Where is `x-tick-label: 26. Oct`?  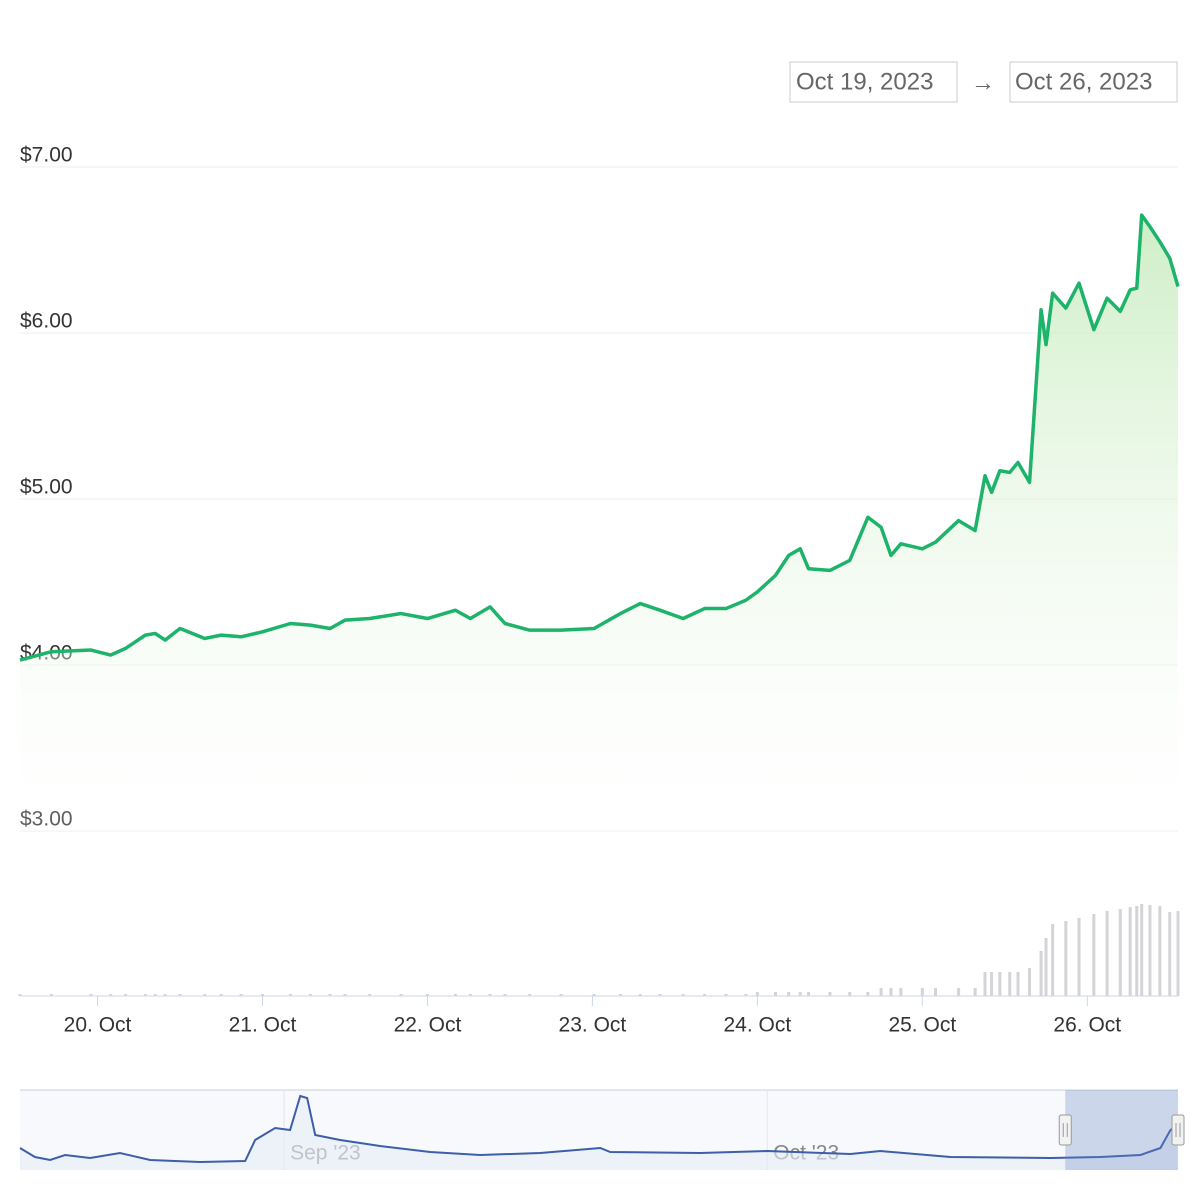
x-tick-label: 26. Oct is located at coordinates (1087, 1025).